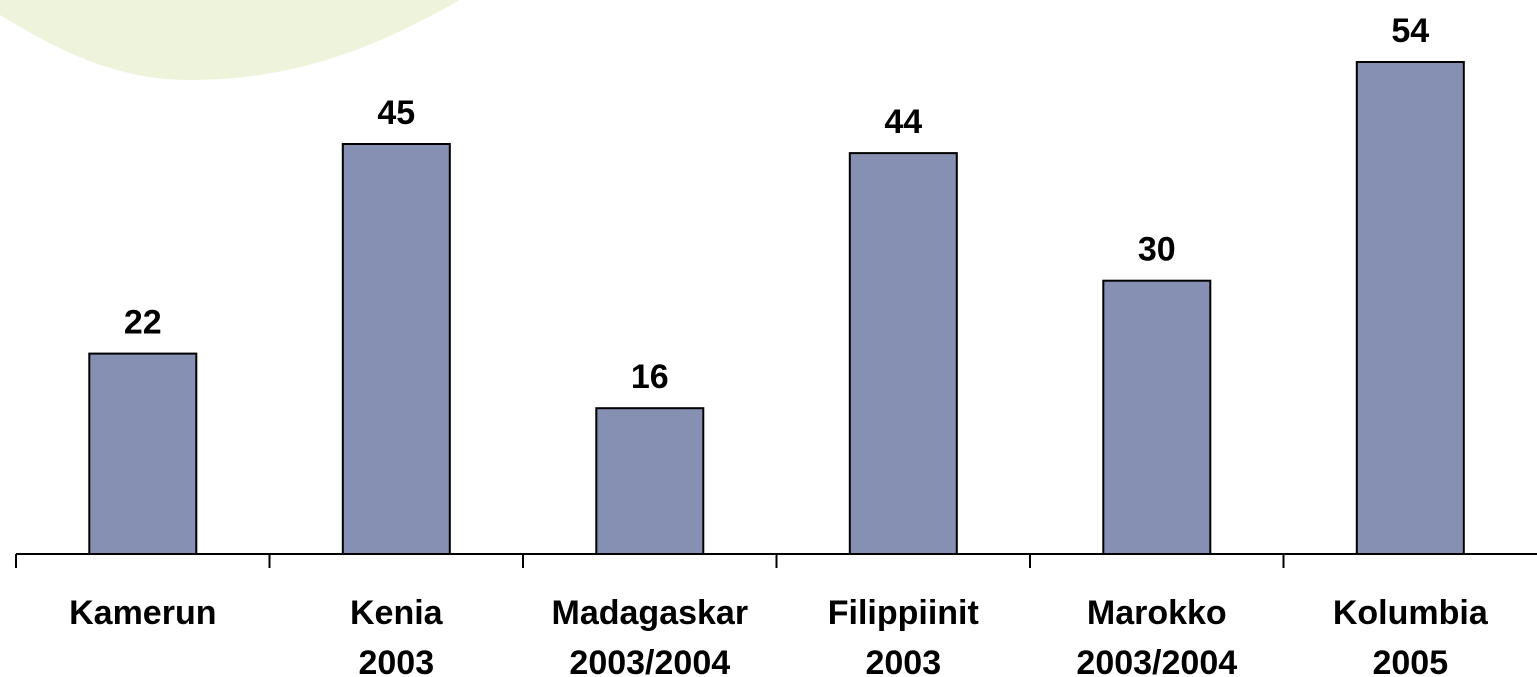 The width and height of the screenshot is (1537, 677). I want to click on category-label-4: Filippiinit 2003, so click(903, 635).